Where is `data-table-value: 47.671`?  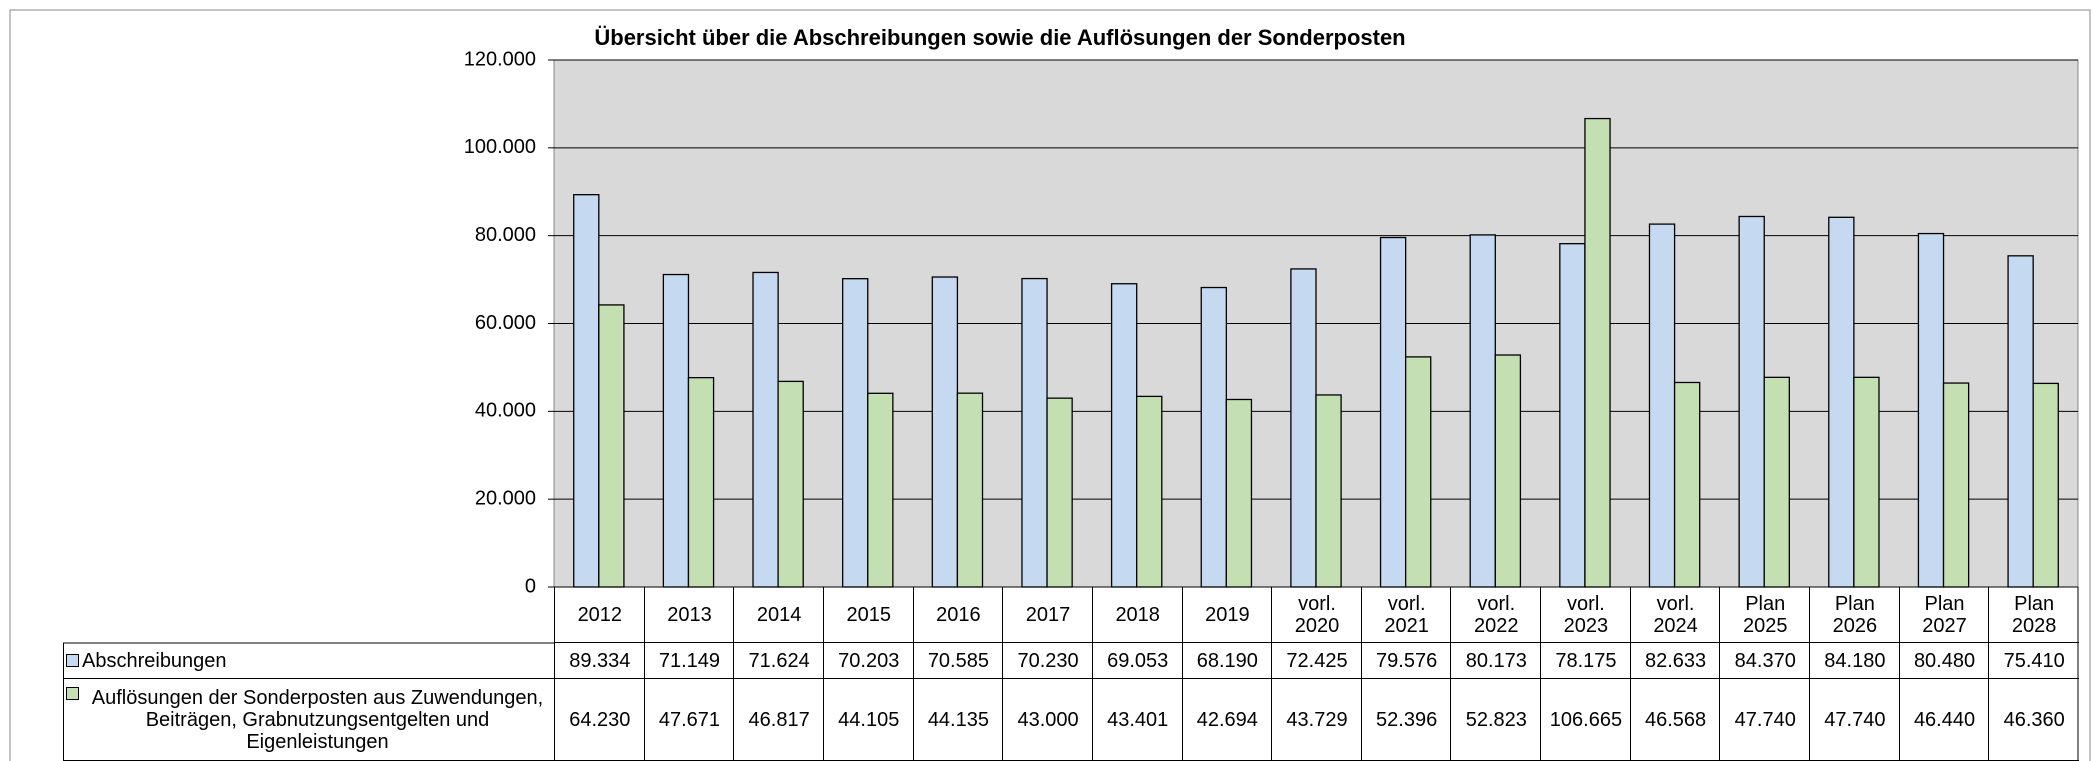
data-table-value: 47.671 is located at coordinates (689, 720).